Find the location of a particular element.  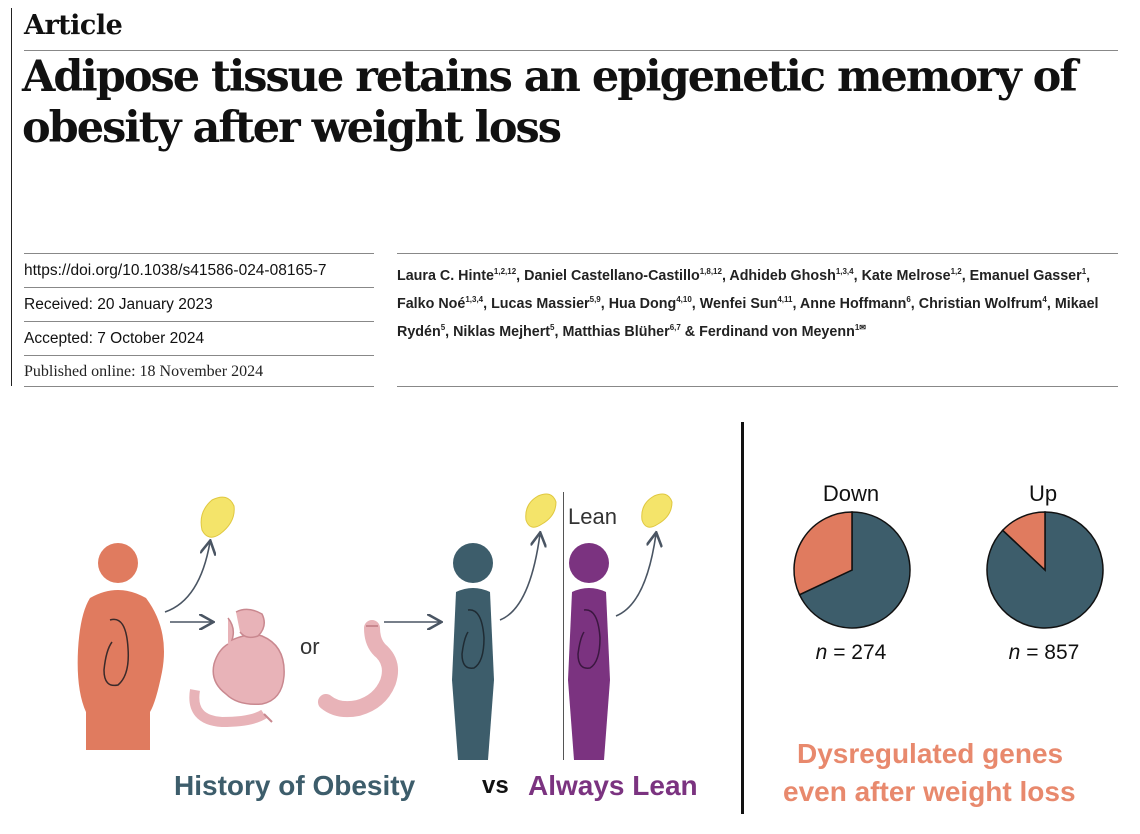

accepted-date: Accepted: 7 October 2024 is located at coordinates (114, 338).